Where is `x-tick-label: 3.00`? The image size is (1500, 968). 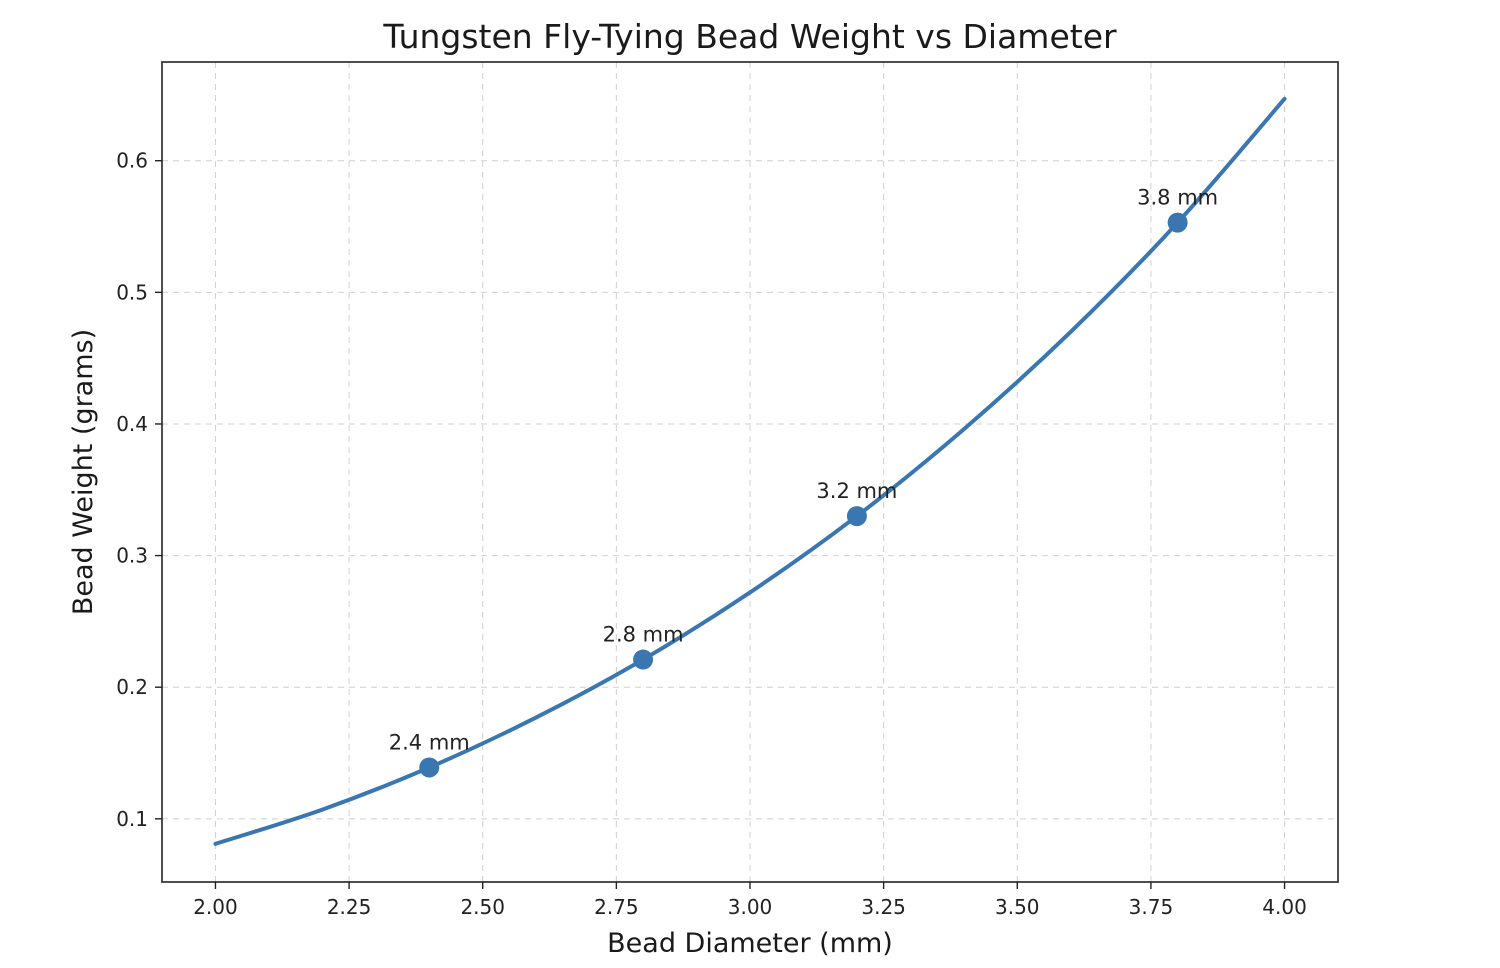 x-tick-label: 3.00 is located at coordinates (750, 907).